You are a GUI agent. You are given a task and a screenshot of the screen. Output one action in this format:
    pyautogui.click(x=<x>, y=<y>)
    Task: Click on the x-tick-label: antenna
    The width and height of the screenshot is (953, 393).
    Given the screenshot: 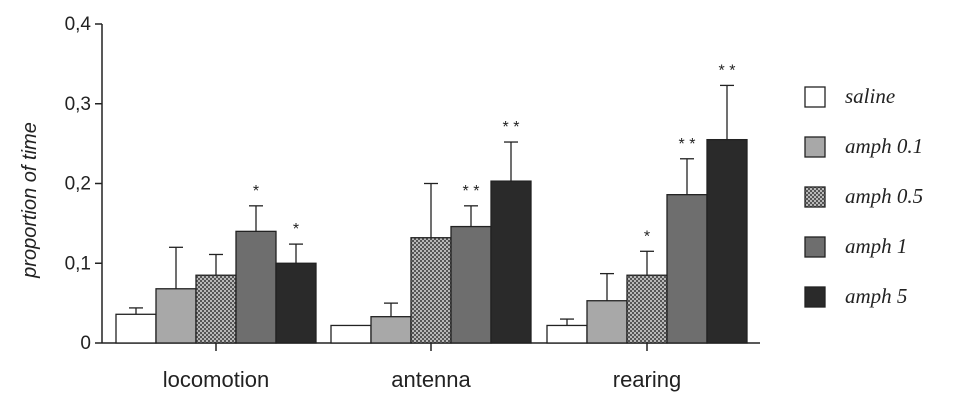 What is the action you would take?
    pyautogui.click(x=431, y=379)
    